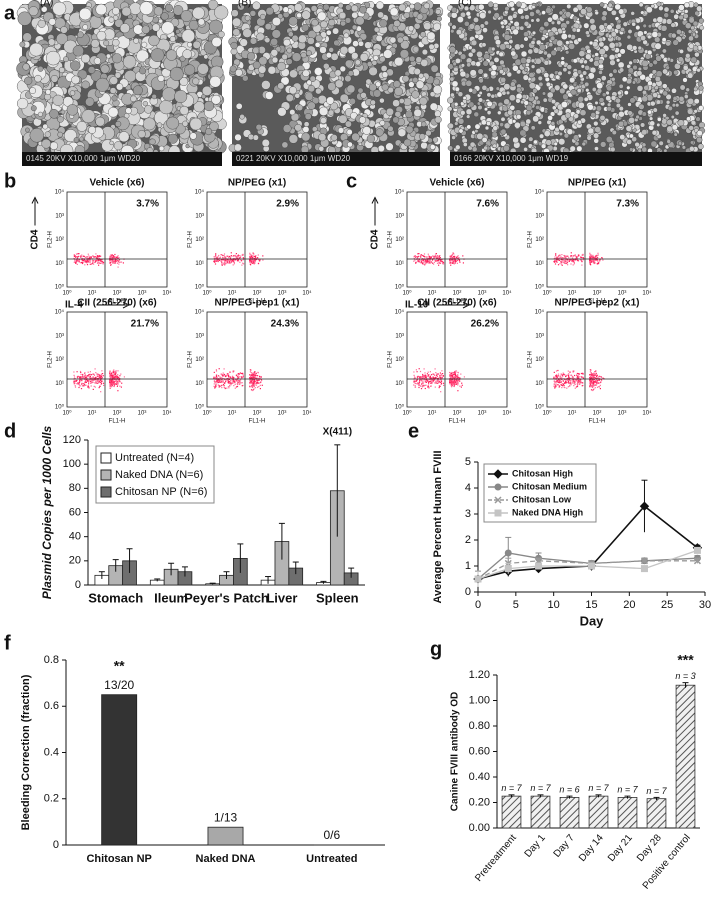  Describe the element at coordinates (60, 192) in the screenshot. I see `flow-y-tick: 10⁴` at that location.